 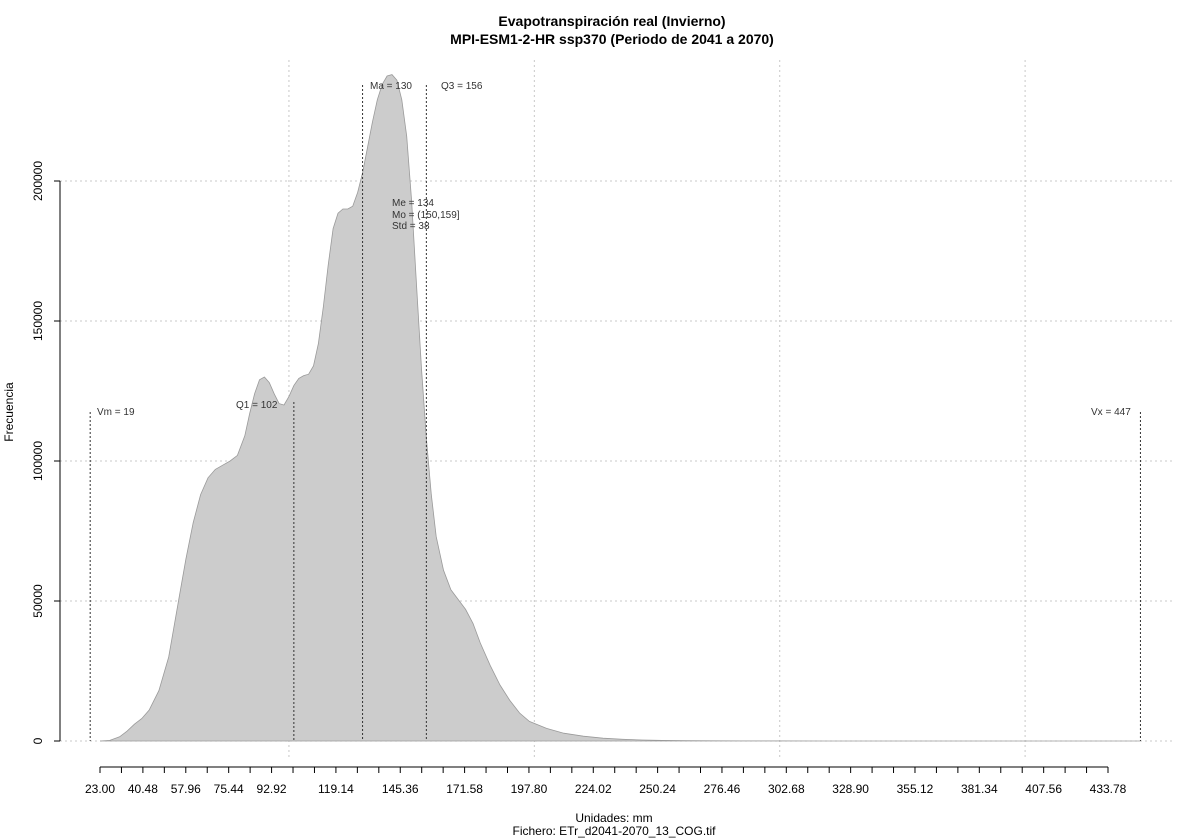 I want to click on y-tick-label: 200000, so click(x=38, y=181).